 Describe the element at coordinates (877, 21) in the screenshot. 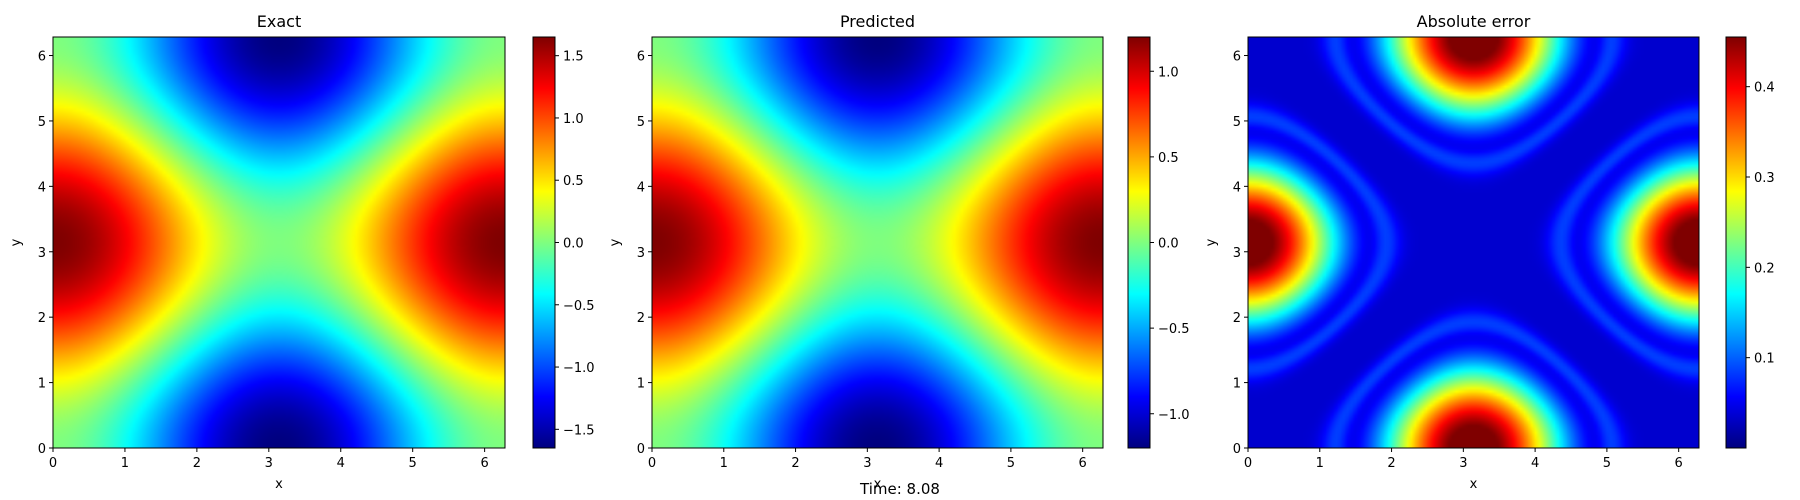

I see `chart-title: Predicted` at that location.